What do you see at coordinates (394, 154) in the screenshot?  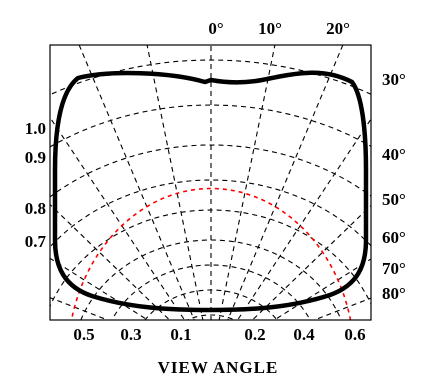 I see `right-tick-label-1: 40°` at bounding box center [394, 154].